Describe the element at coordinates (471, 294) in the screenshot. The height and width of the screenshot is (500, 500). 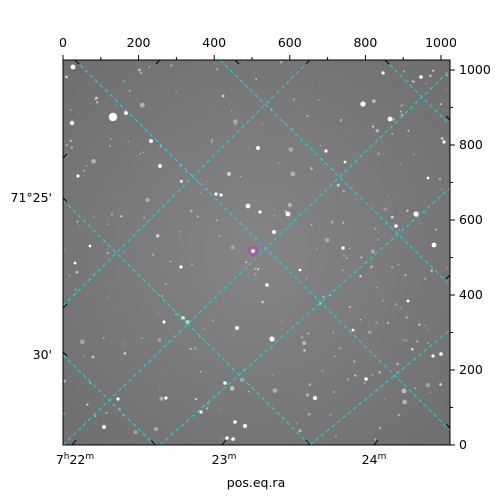
I see `right-tick-label-400: 400` at that location.